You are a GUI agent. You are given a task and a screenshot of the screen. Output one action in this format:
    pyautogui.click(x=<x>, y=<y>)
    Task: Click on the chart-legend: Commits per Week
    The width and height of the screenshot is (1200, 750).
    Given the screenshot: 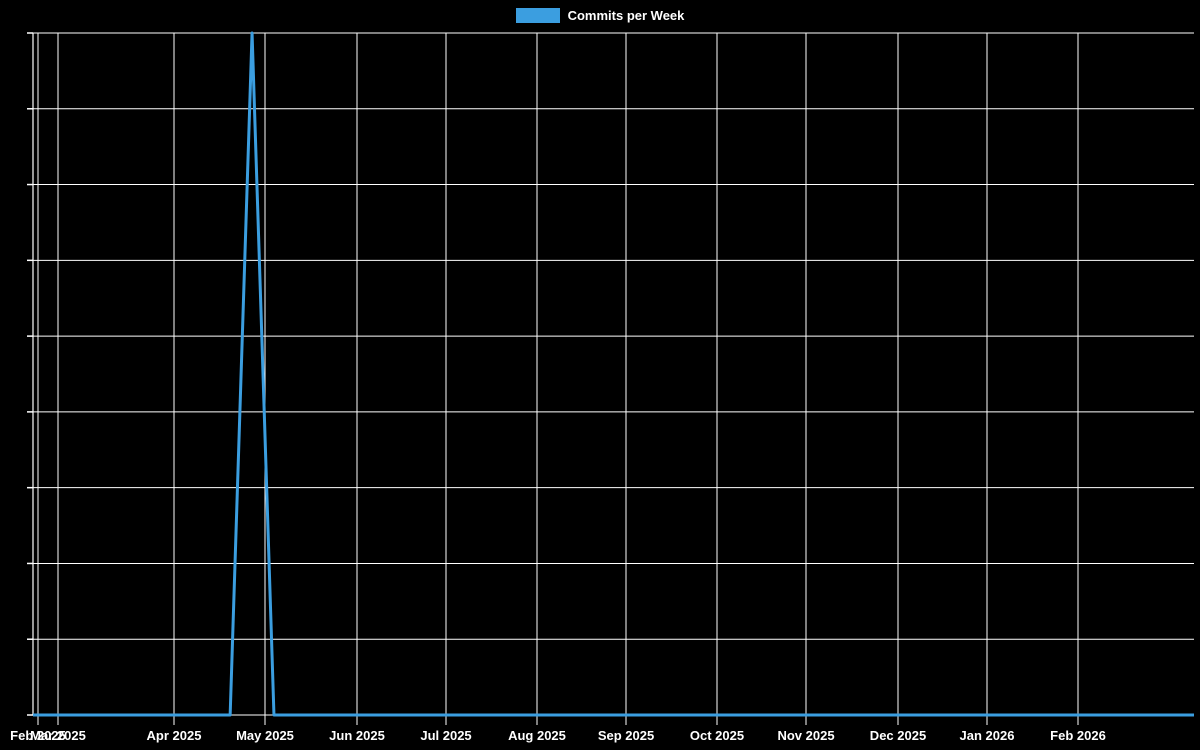 What is the action you would take?
    pyautogui.click(x=600, y=15)
    